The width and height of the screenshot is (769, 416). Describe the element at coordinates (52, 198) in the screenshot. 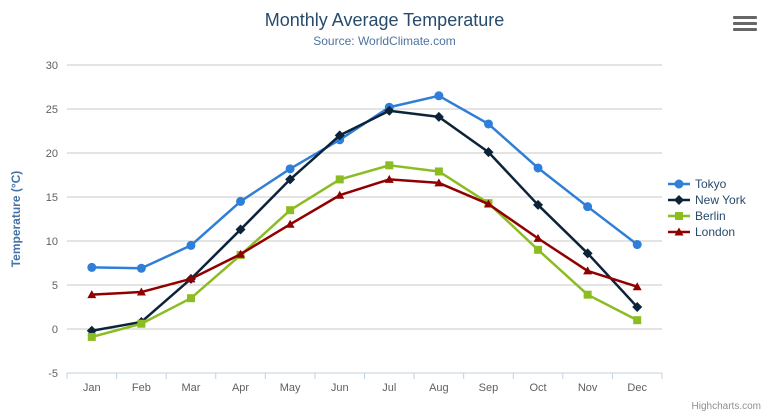

I see `y-tick-label: 15` at that location.